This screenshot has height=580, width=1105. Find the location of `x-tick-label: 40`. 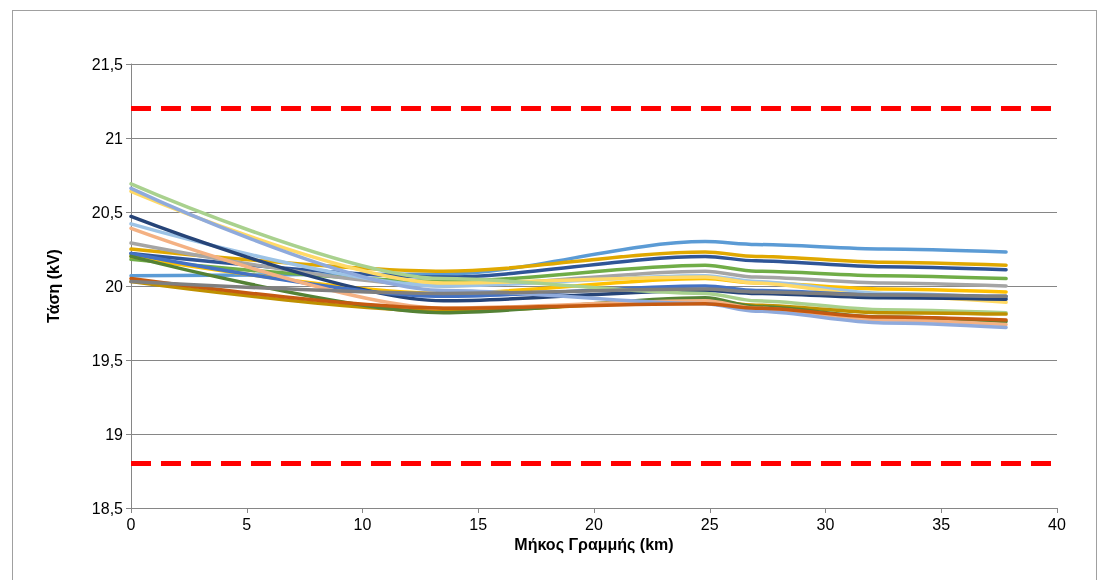

x-tick-label: 40 is located at coordinates (1057, 524).